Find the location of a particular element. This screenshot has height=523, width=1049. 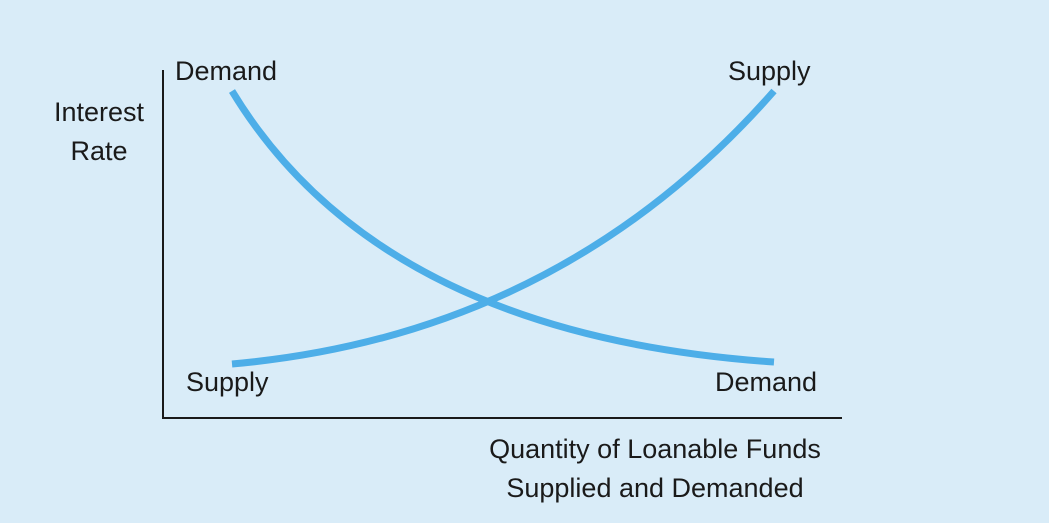

demand-curve-label-bottom: Demand is located at coordinates (766, 382).